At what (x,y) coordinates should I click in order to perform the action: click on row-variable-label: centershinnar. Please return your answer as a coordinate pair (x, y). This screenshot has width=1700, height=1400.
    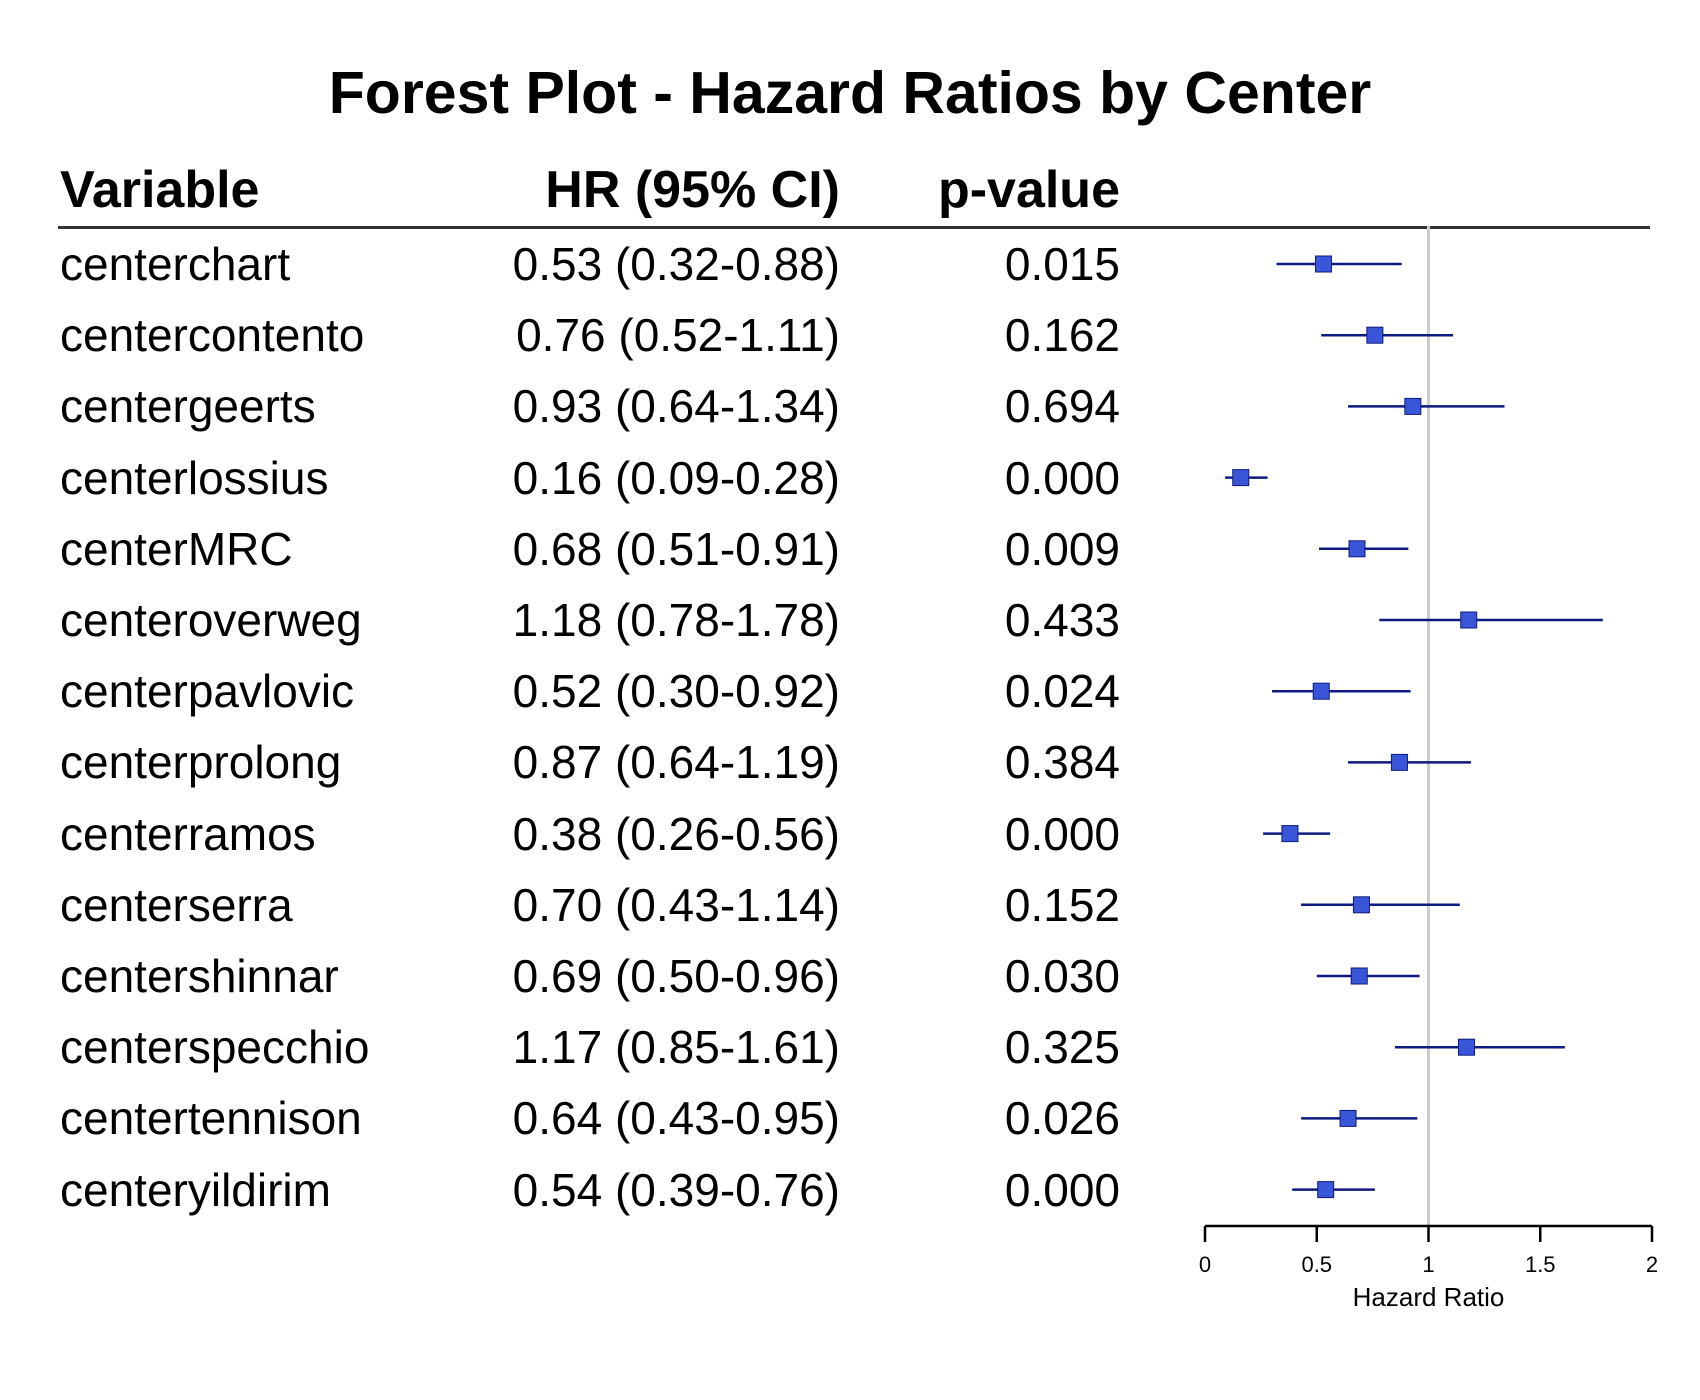
    Looking at the image, I should click on (199, 976).